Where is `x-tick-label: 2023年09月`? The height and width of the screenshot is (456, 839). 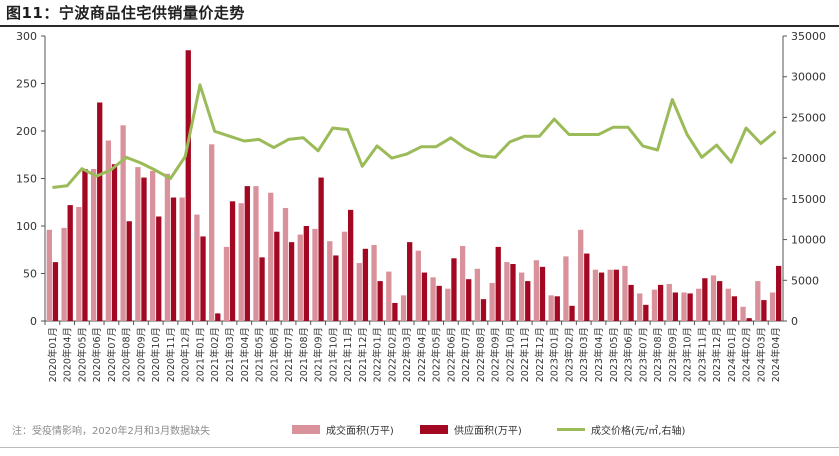 x-tick-label: 2023年09月 is located at coordinates (673, 354).